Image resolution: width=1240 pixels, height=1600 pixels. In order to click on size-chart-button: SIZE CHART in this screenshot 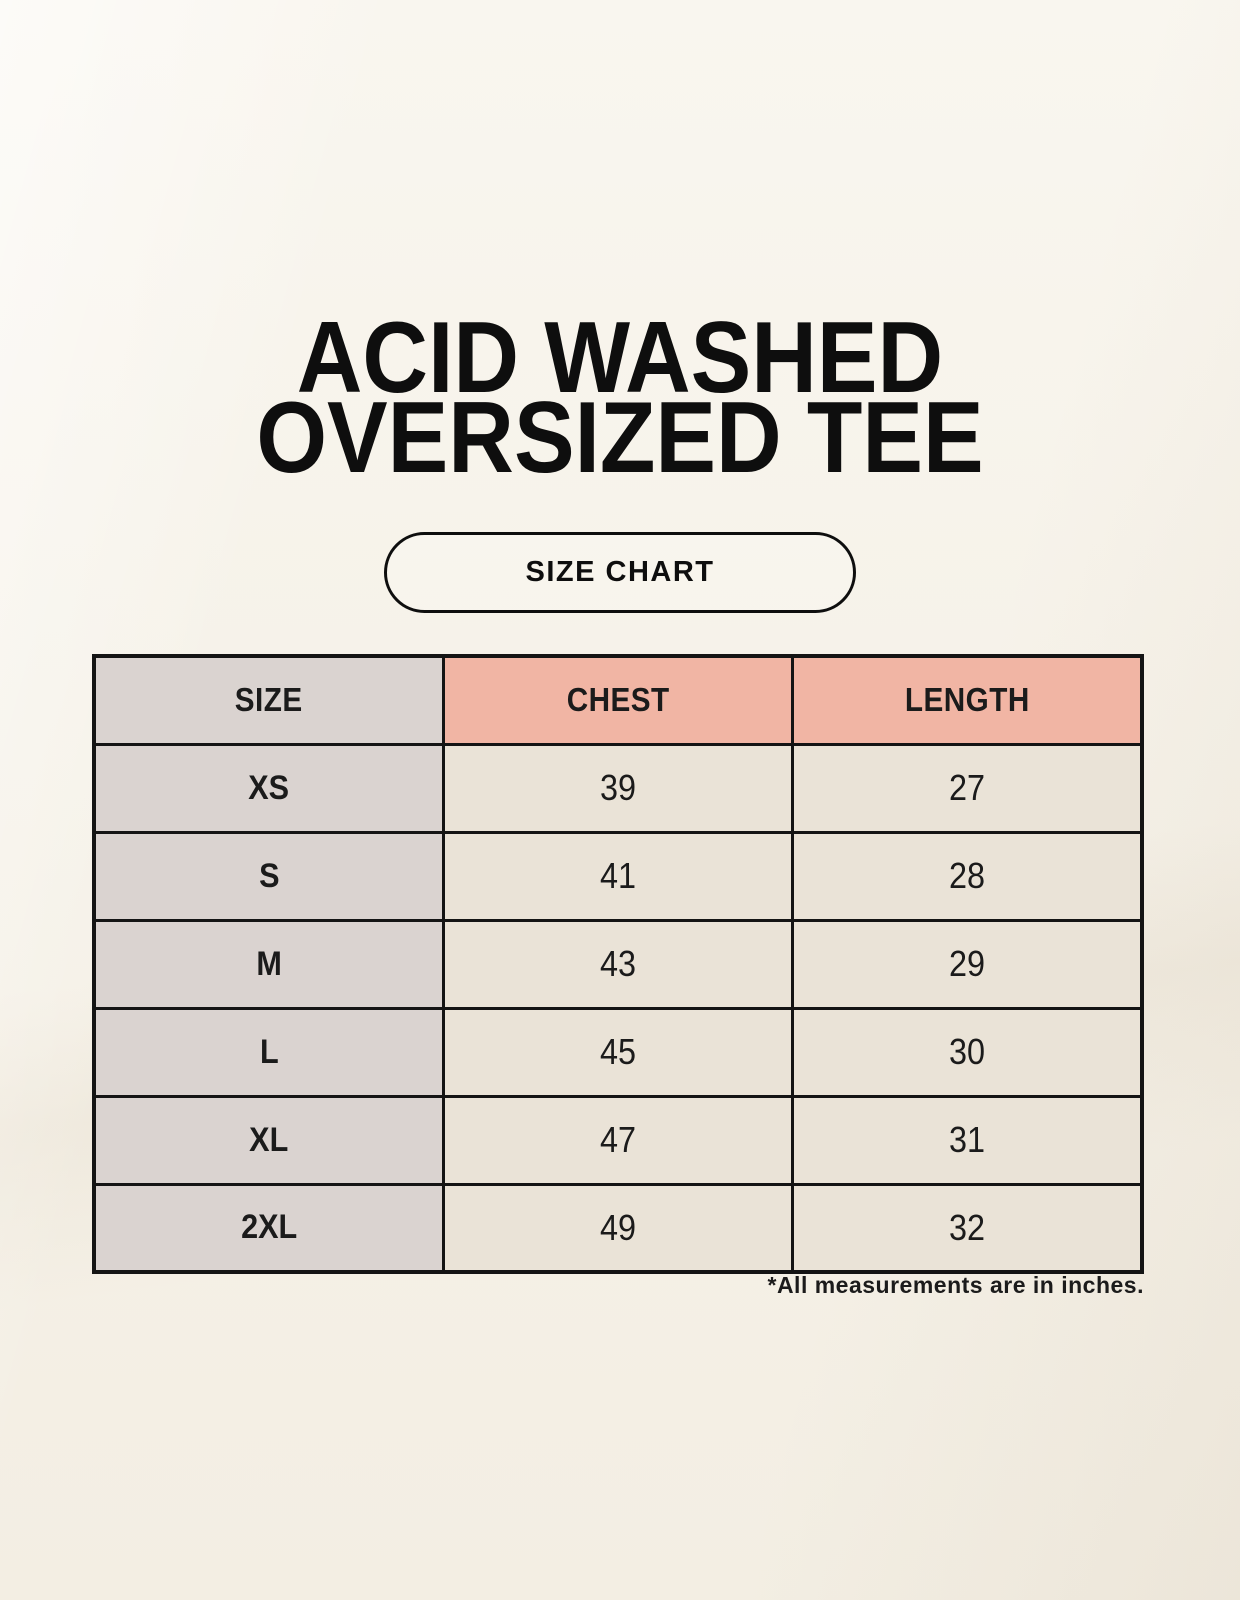, I will do `click(620, 572)`.